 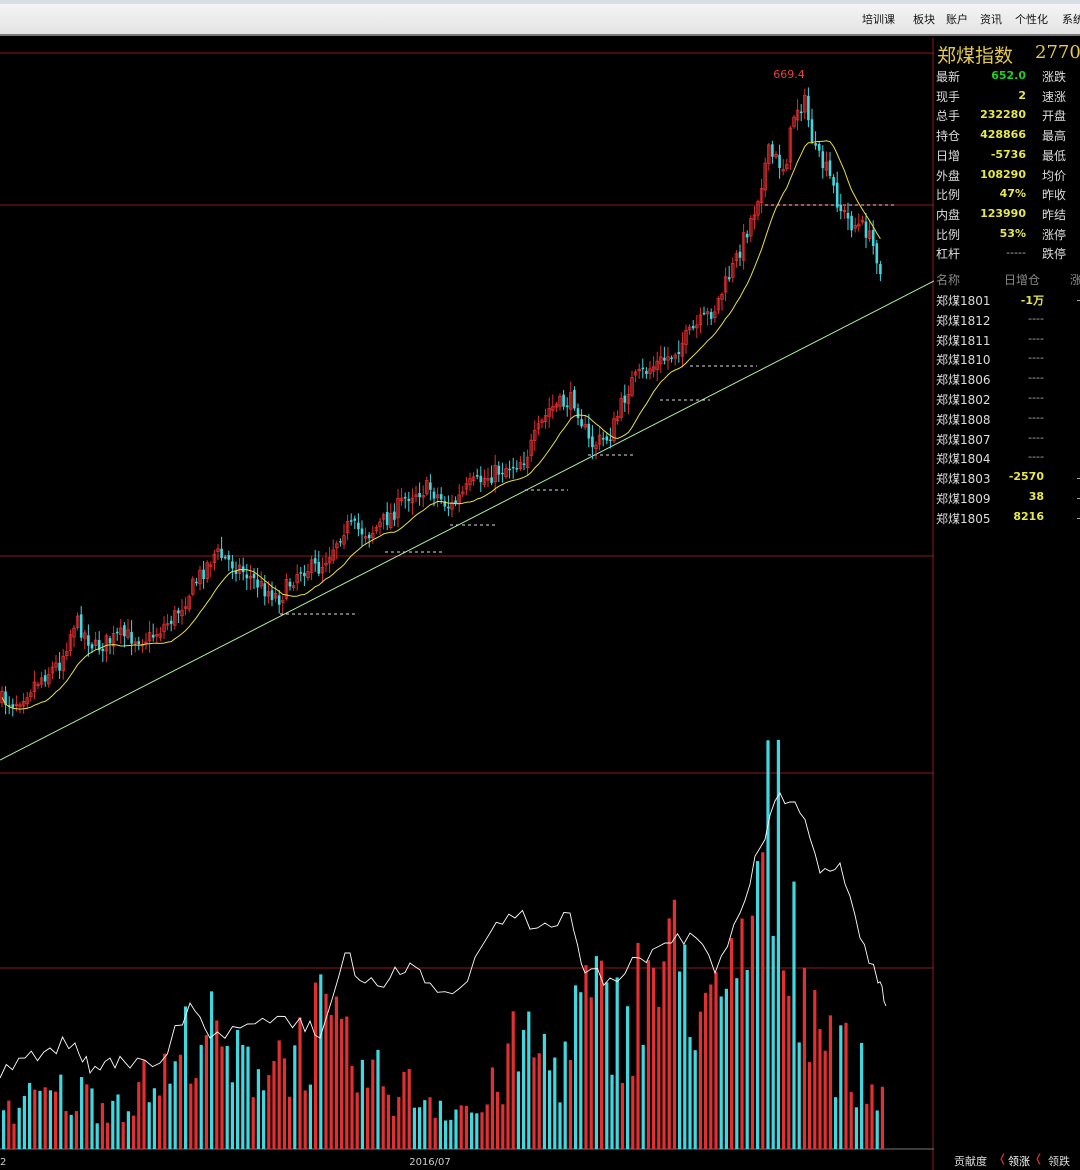 I want to click on menu-training: 培训课, so click(x=878, y=19).